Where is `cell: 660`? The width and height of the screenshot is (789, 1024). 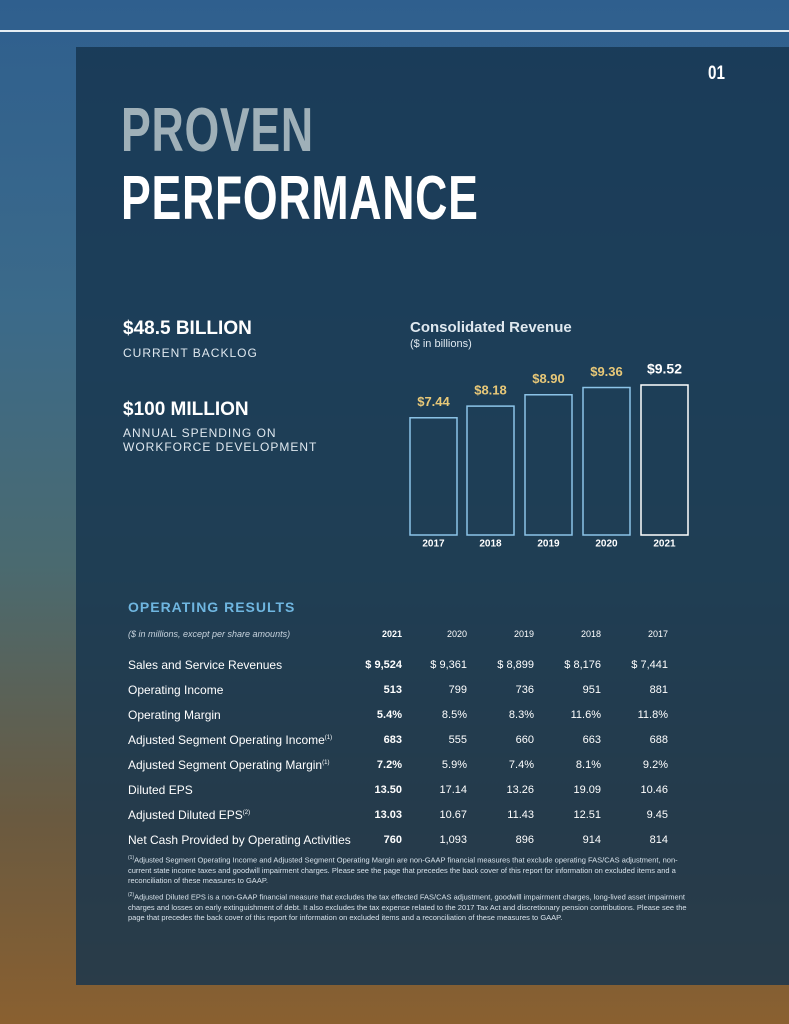 cell: 660 is located at coordinates (524, 740).